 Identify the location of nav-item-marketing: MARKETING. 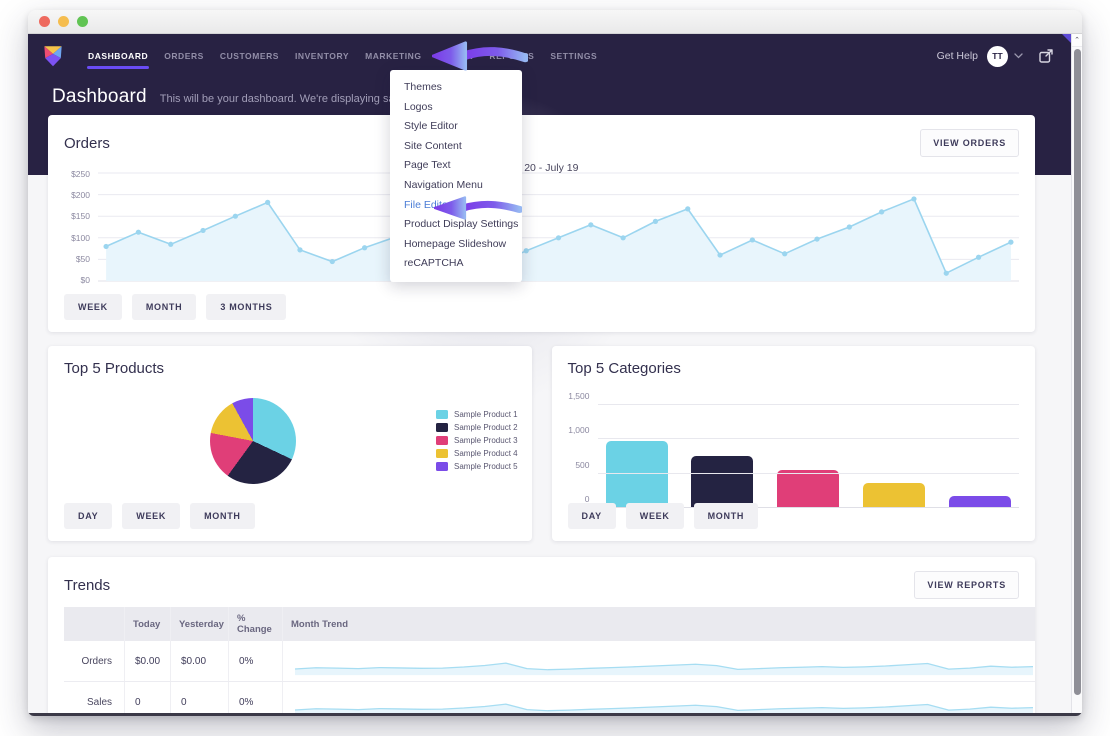
(393, 56).